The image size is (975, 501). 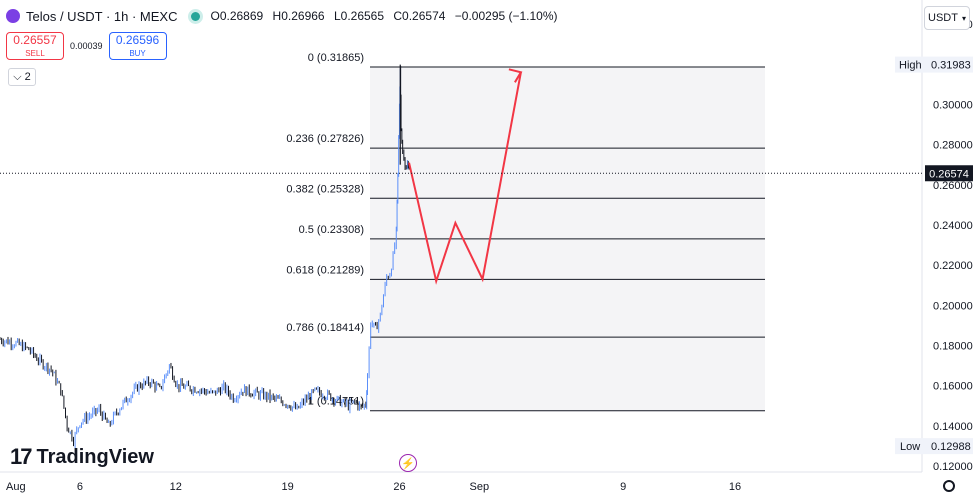 I want to click on gear-icon, so click(x=949, y=486).